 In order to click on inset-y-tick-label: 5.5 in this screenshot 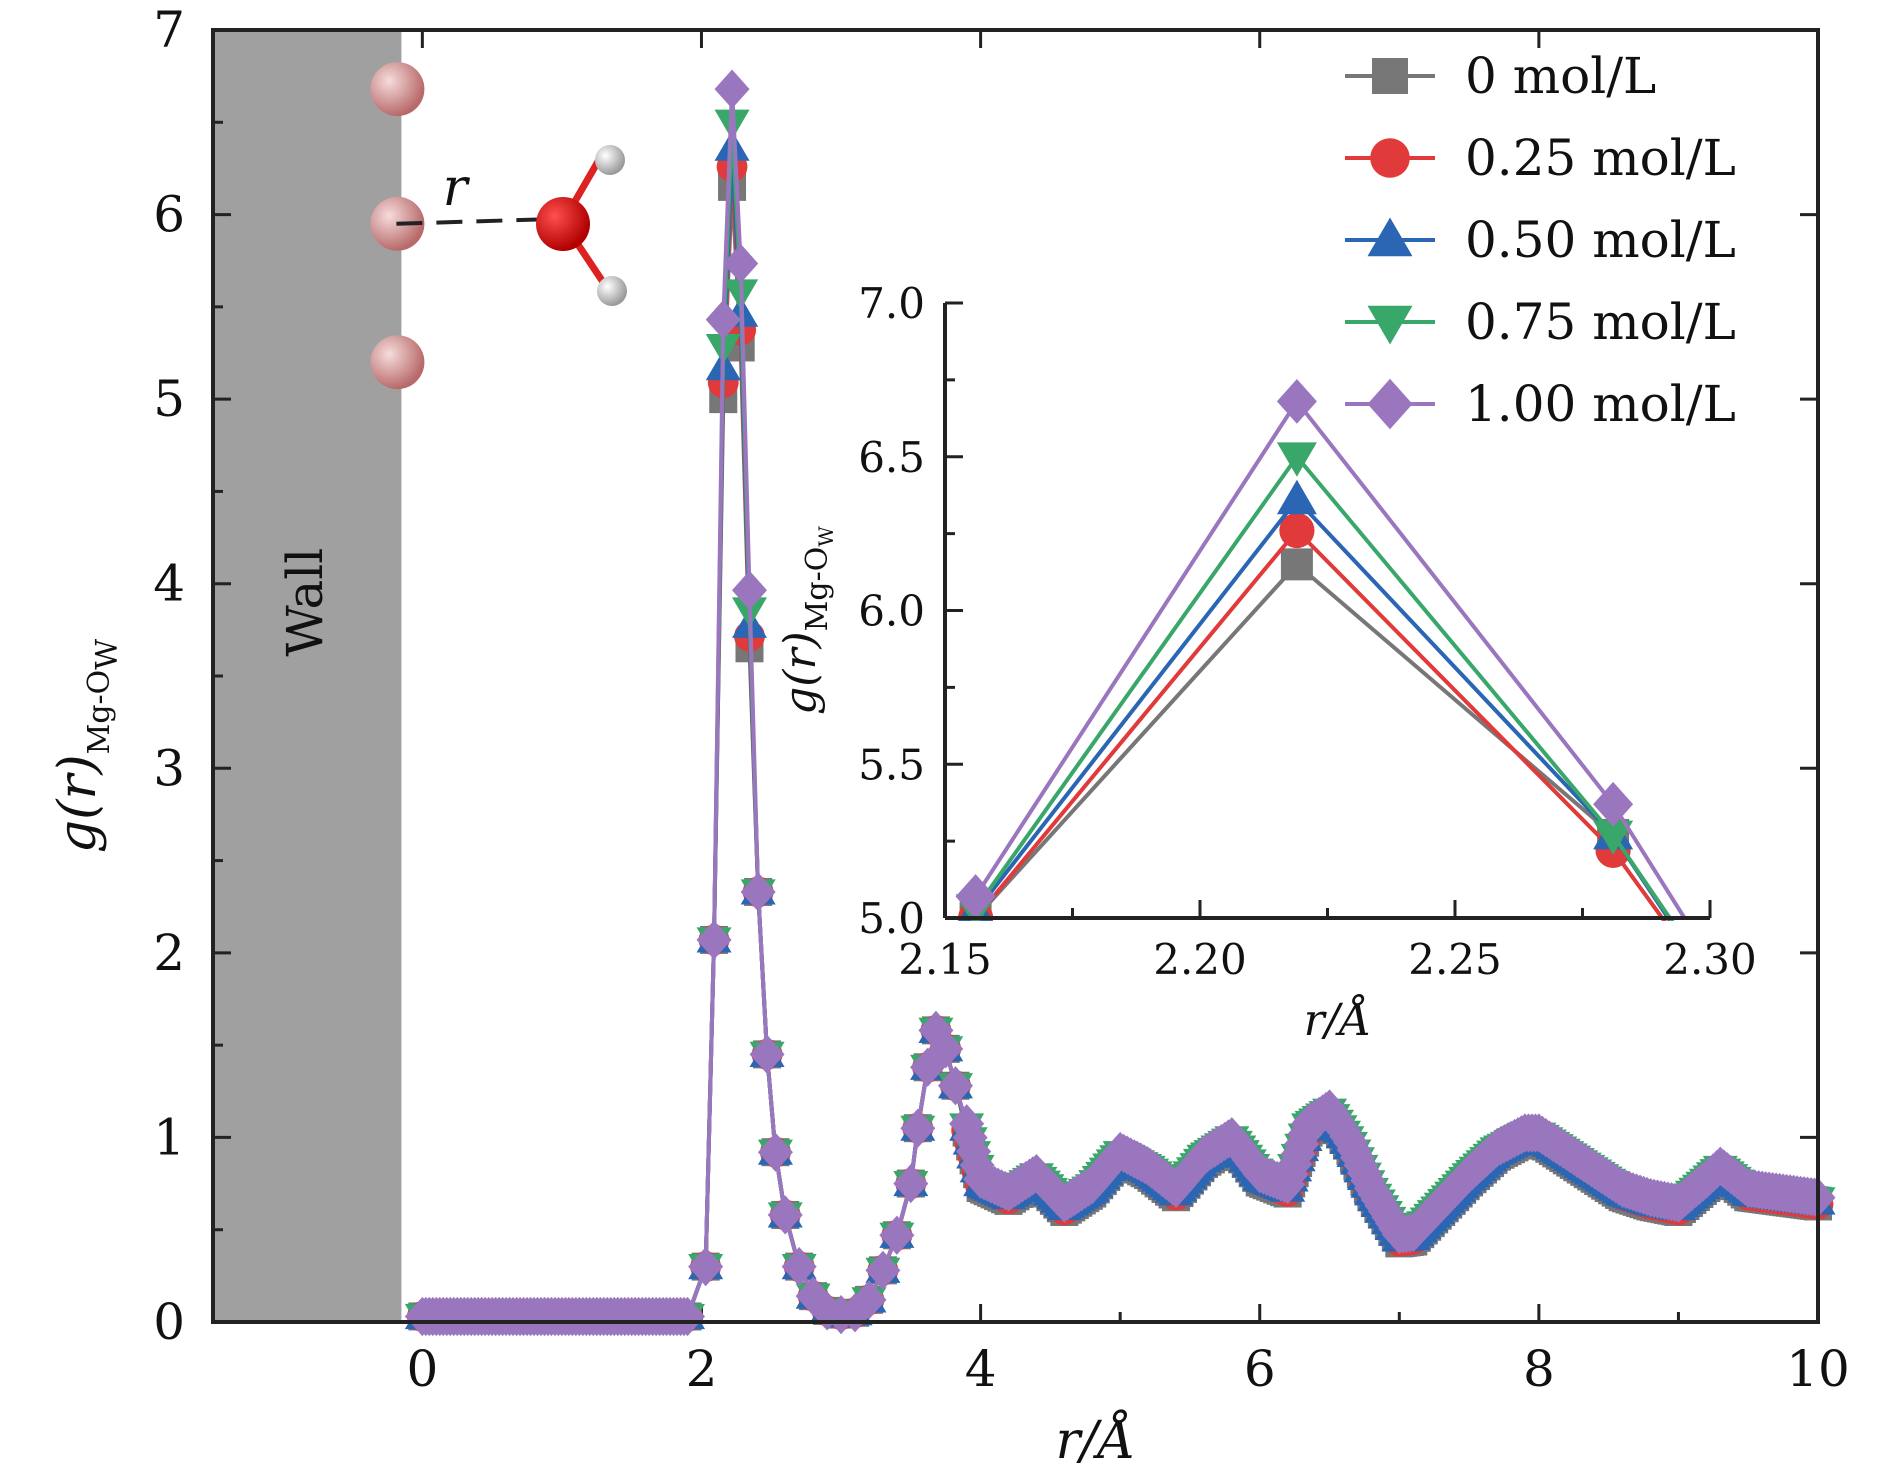, I will do `click(891, 764)`.